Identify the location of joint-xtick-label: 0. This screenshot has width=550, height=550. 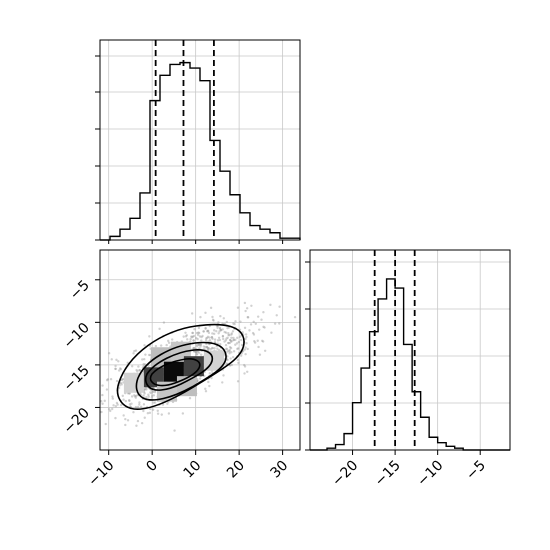
(152, 467).